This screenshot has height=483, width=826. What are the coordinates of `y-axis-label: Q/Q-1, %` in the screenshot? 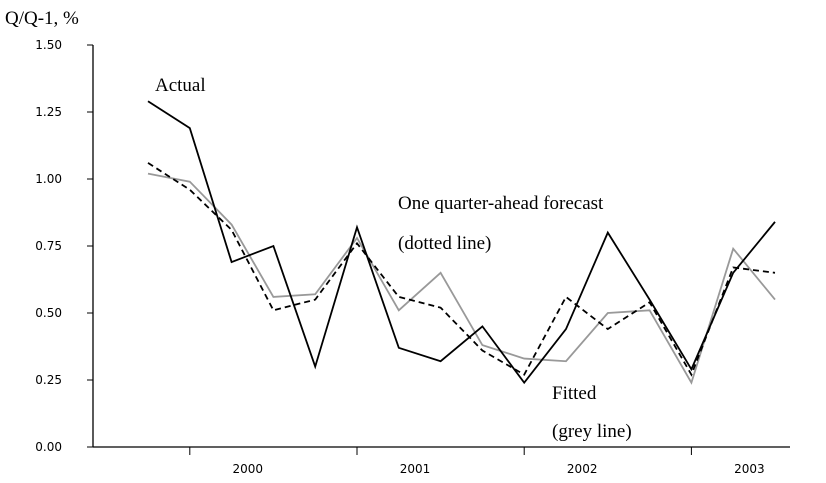 It's located at (42, 18).